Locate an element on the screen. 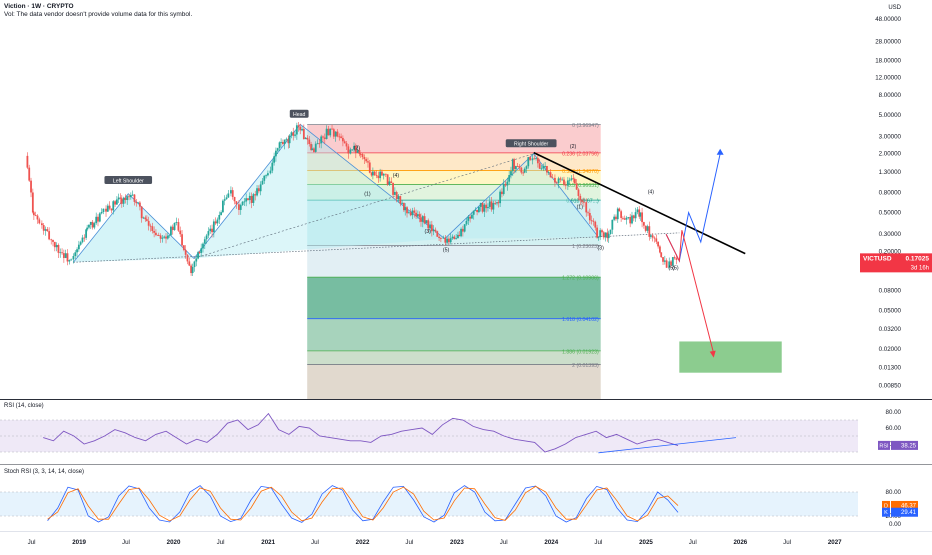 This screenshot has height=555, width=932. wave-label: (3) is located at coordinates (601, 248).